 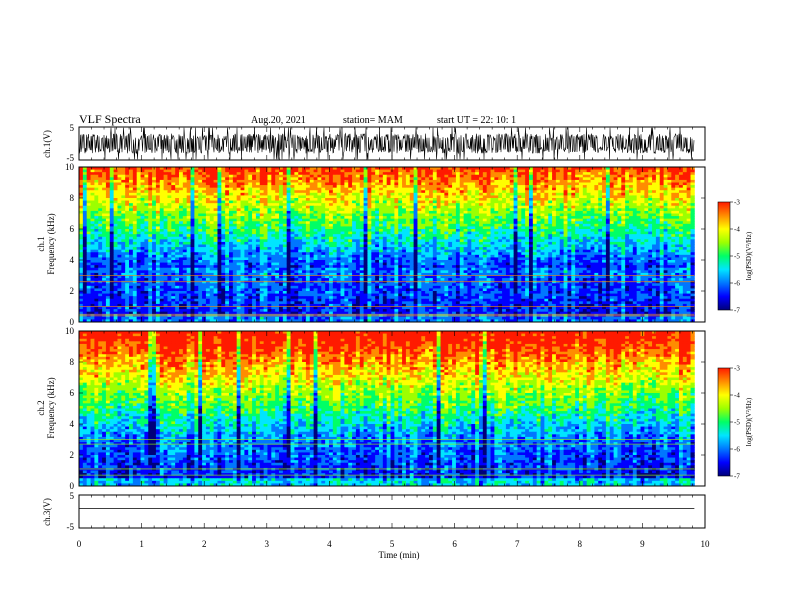 I want to click on colorbar2-tick-2: -5, so click(x=737, y=423).